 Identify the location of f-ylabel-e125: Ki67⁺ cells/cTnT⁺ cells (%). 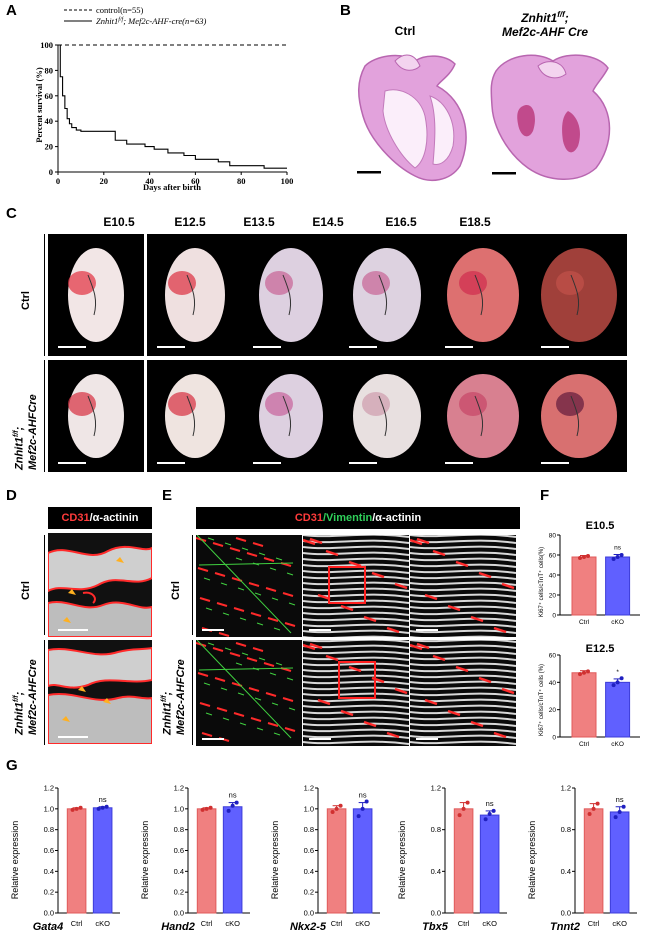
(541, 700).